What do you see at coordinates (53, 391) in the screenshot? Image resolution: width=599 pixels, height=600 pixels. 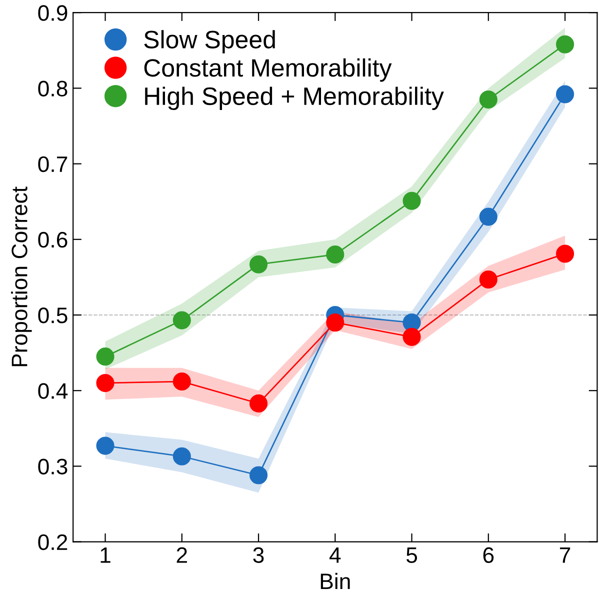 I see `y-tick-label: 0.4` at bounding box center [53, 391].